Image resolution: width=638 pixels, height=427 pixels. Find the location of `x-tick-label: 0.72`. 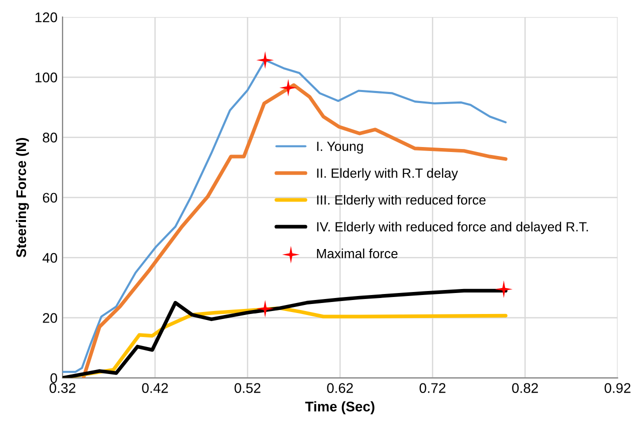

x-tick-label: 0.72 is located at coordinates (433, 388).